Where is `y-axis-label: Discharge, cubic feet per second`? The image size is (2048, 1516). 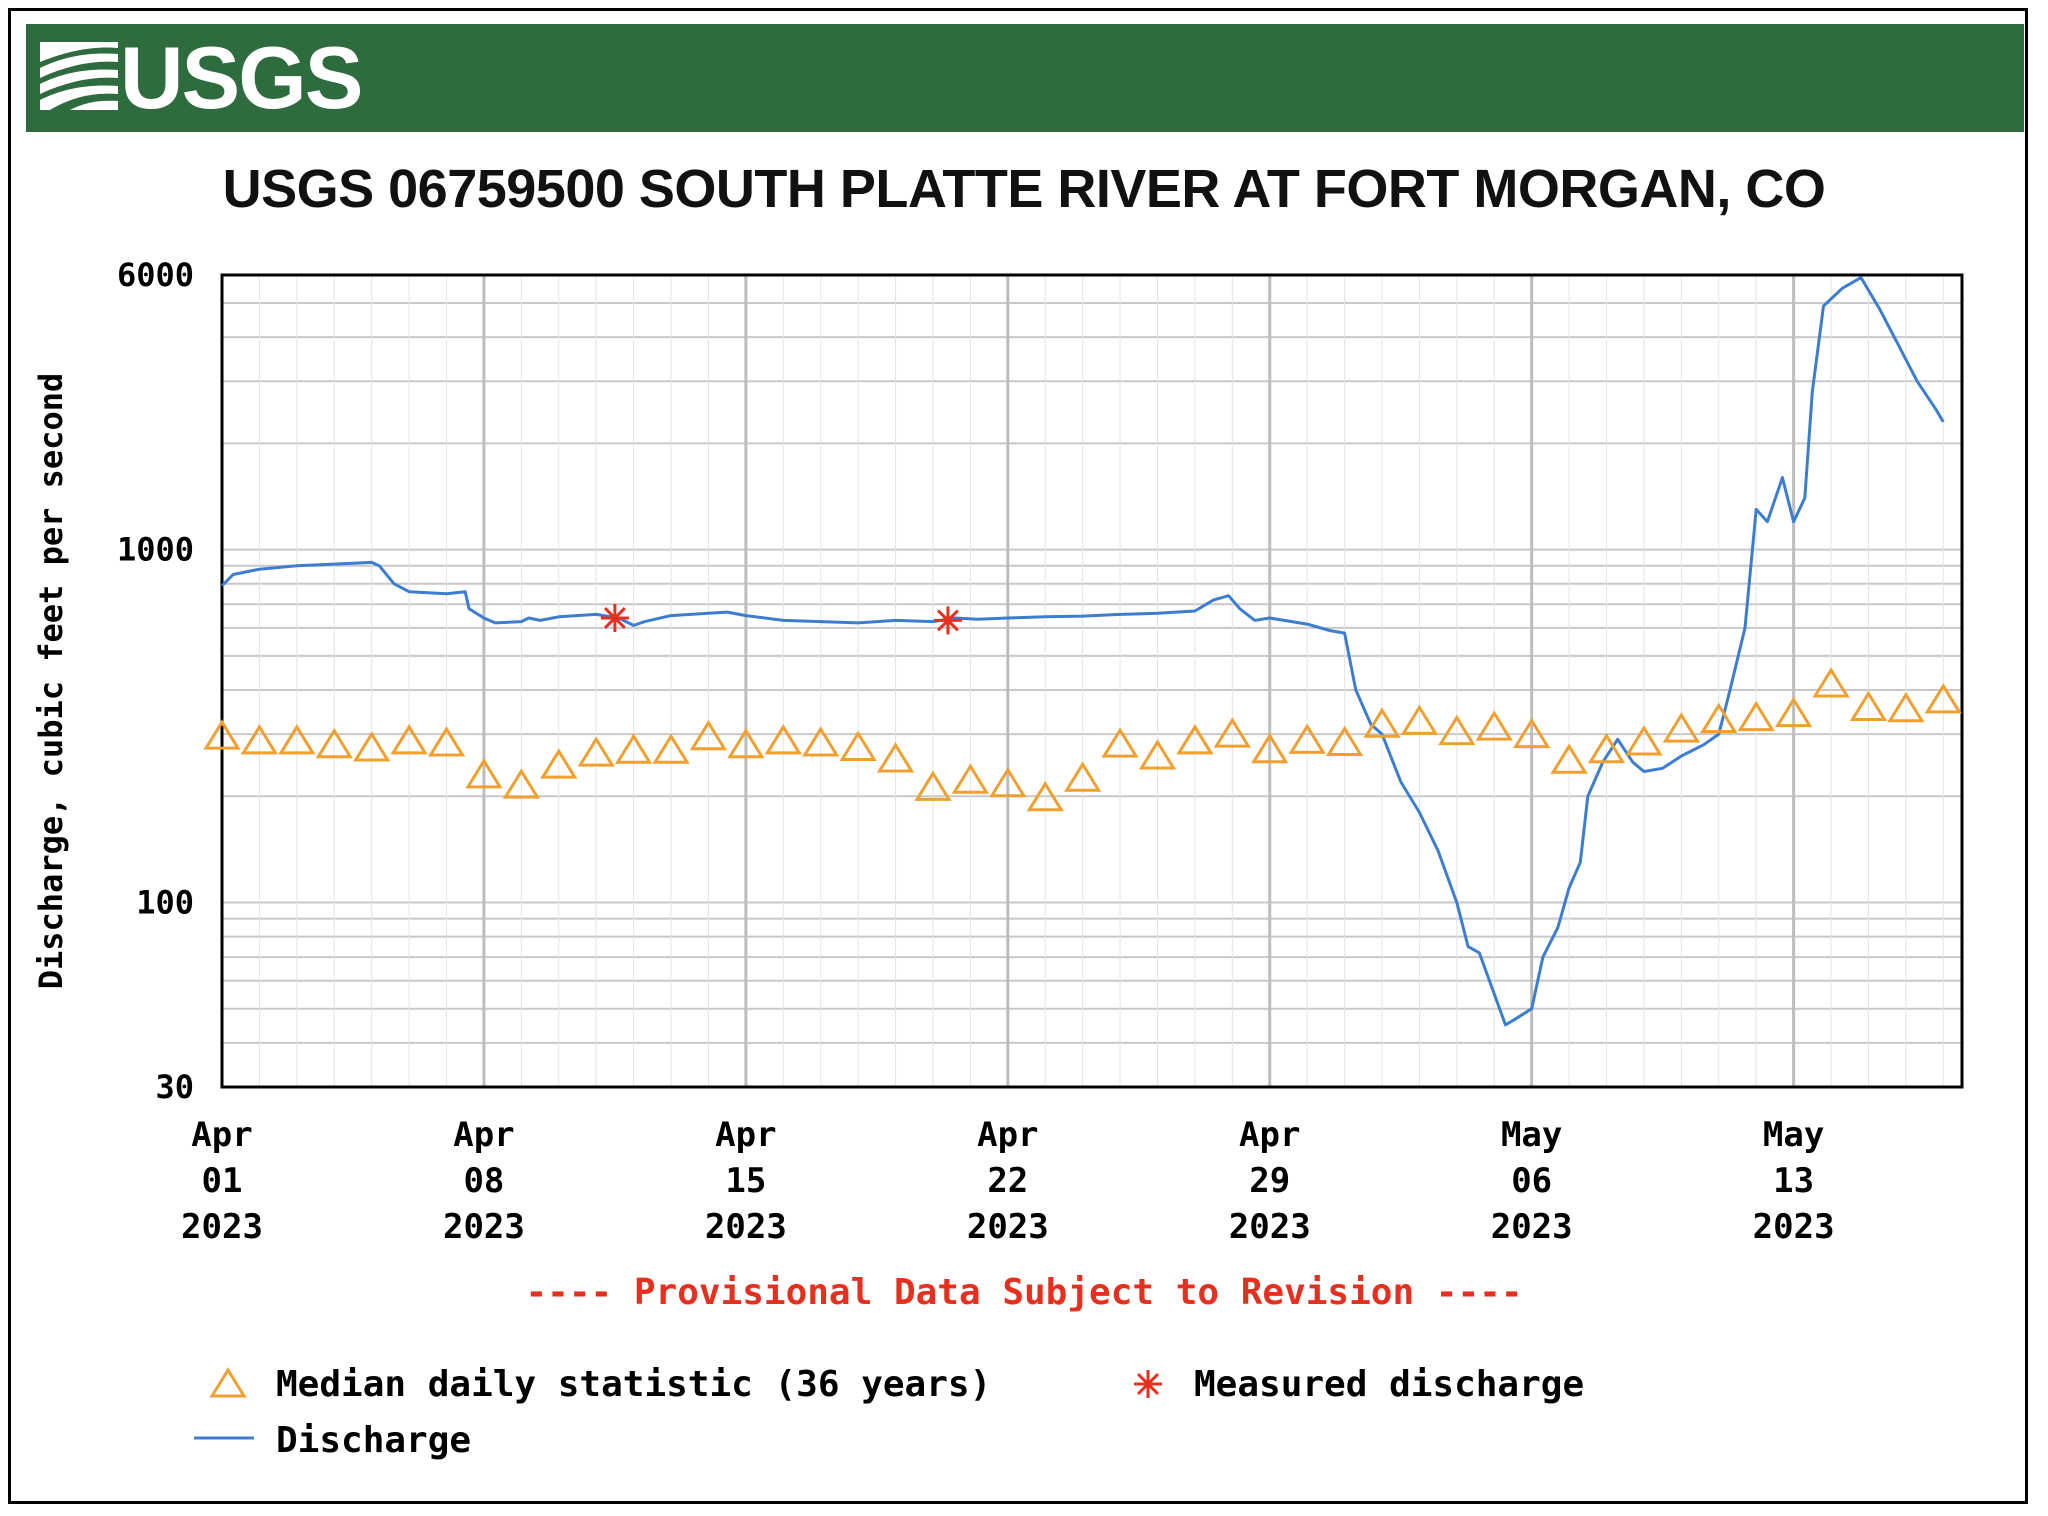
y-axis-label: Discharge, cubic feet per second is located at coordinates (51, 681).